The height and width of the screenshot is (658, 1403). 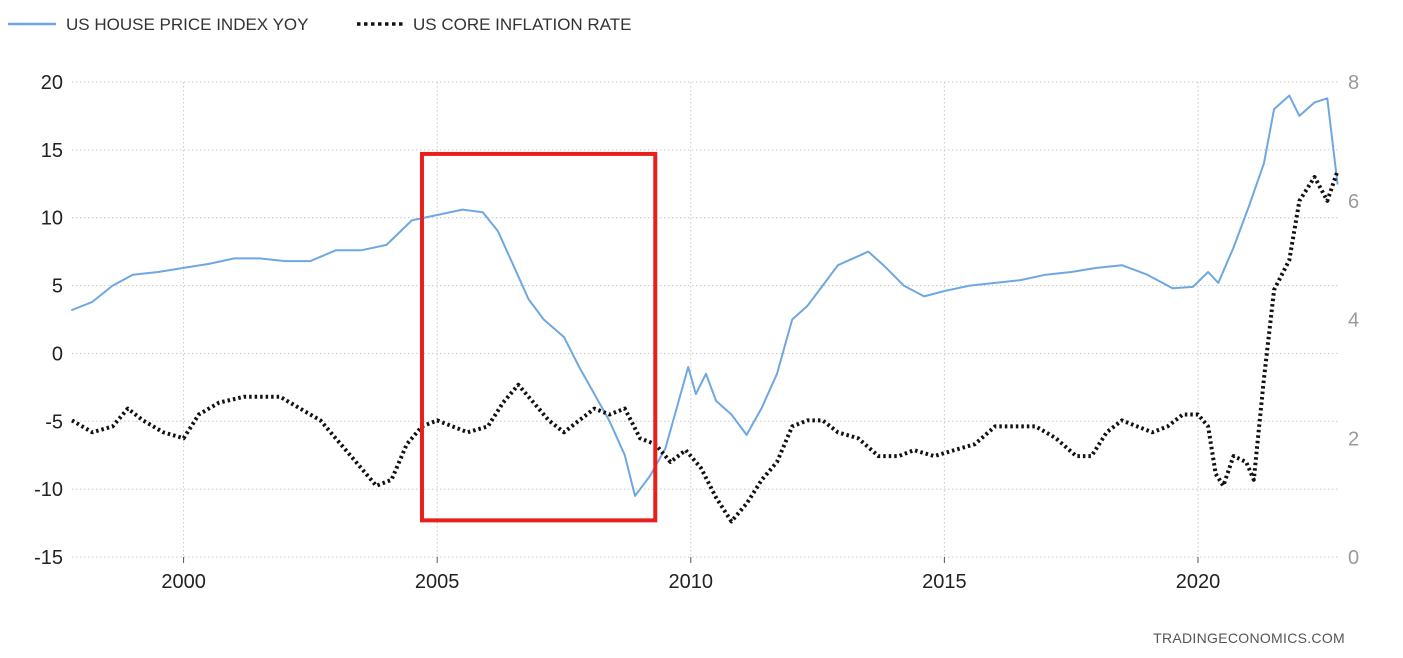 I want to click on y-left-tick-label: 10, so click(x=52, y=219).